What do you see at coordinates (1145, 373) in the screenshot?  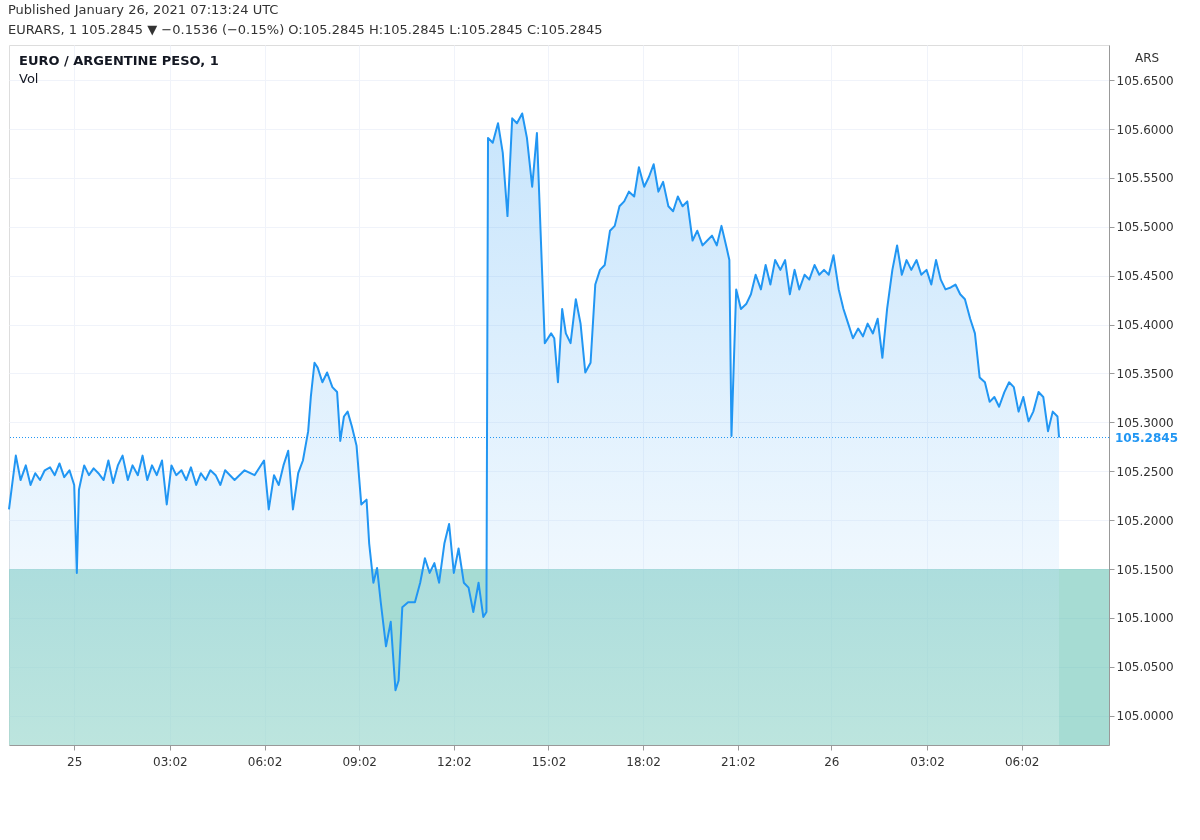 I see `y-tick-label: 105.3500` at bounding box center [1145, 373].